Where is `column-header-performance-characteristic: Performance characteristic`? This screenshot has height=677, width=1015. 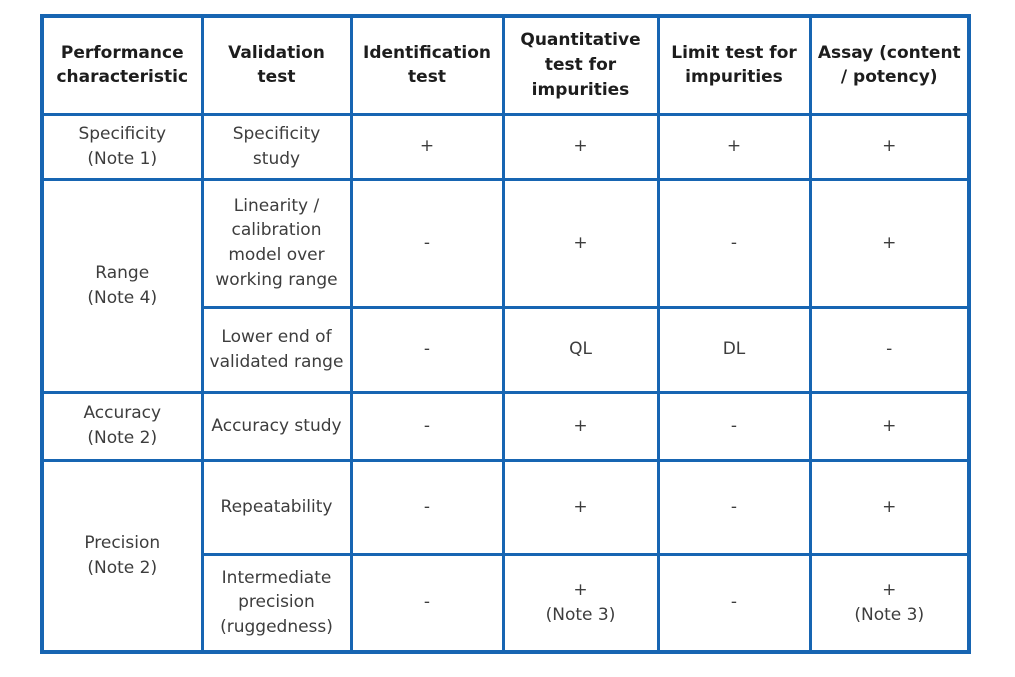 column-header-performance-characteristic: Performance characteristic is located at coordinates (122, 65).